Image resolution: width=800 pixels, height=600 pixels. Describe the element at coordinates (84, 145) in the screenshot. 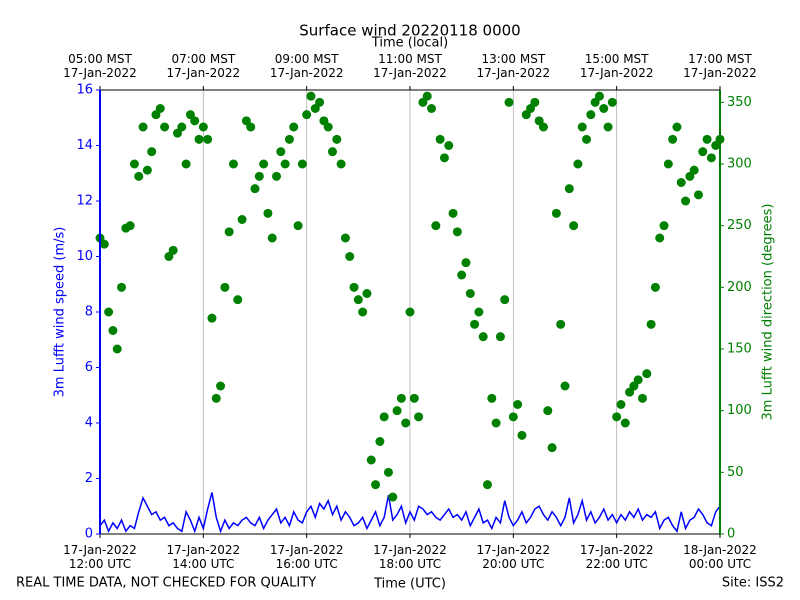

I see `y-tick-label: 14` at that location.